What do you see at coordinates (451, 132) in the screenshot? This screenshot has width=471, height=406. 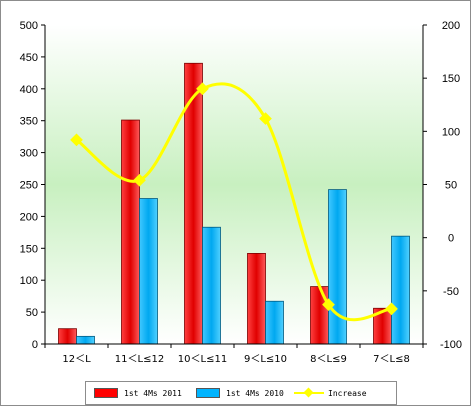 I see `y2-tick-label: 100` at bounding box center [451, 132].